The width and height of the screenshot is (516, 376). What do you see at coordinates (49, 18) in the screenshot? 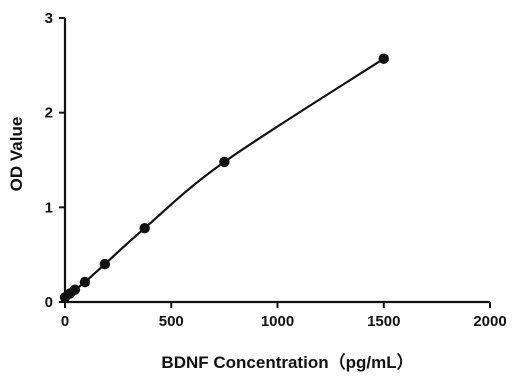
I see `y-tick-label: 3` at bounding box center [49, 18].